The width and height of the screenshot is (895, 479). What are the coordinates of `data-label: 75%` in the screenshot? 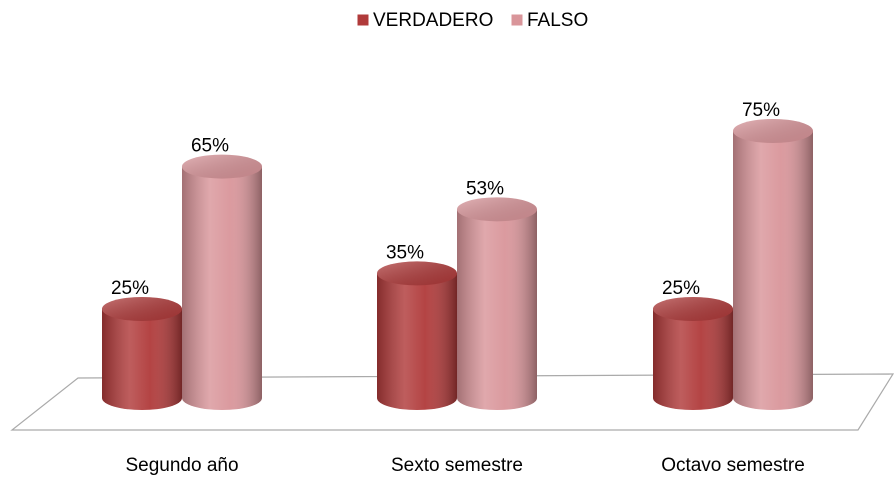 It's located at (761, 110).